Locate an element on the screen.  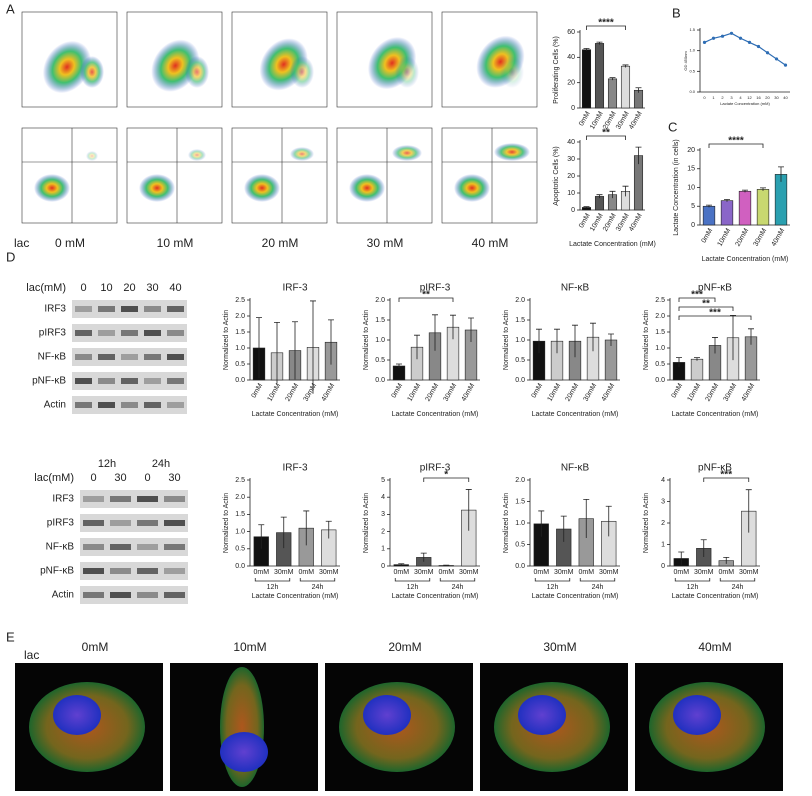
flow-concentration: 30 mM is located at coordinates (385, 243).